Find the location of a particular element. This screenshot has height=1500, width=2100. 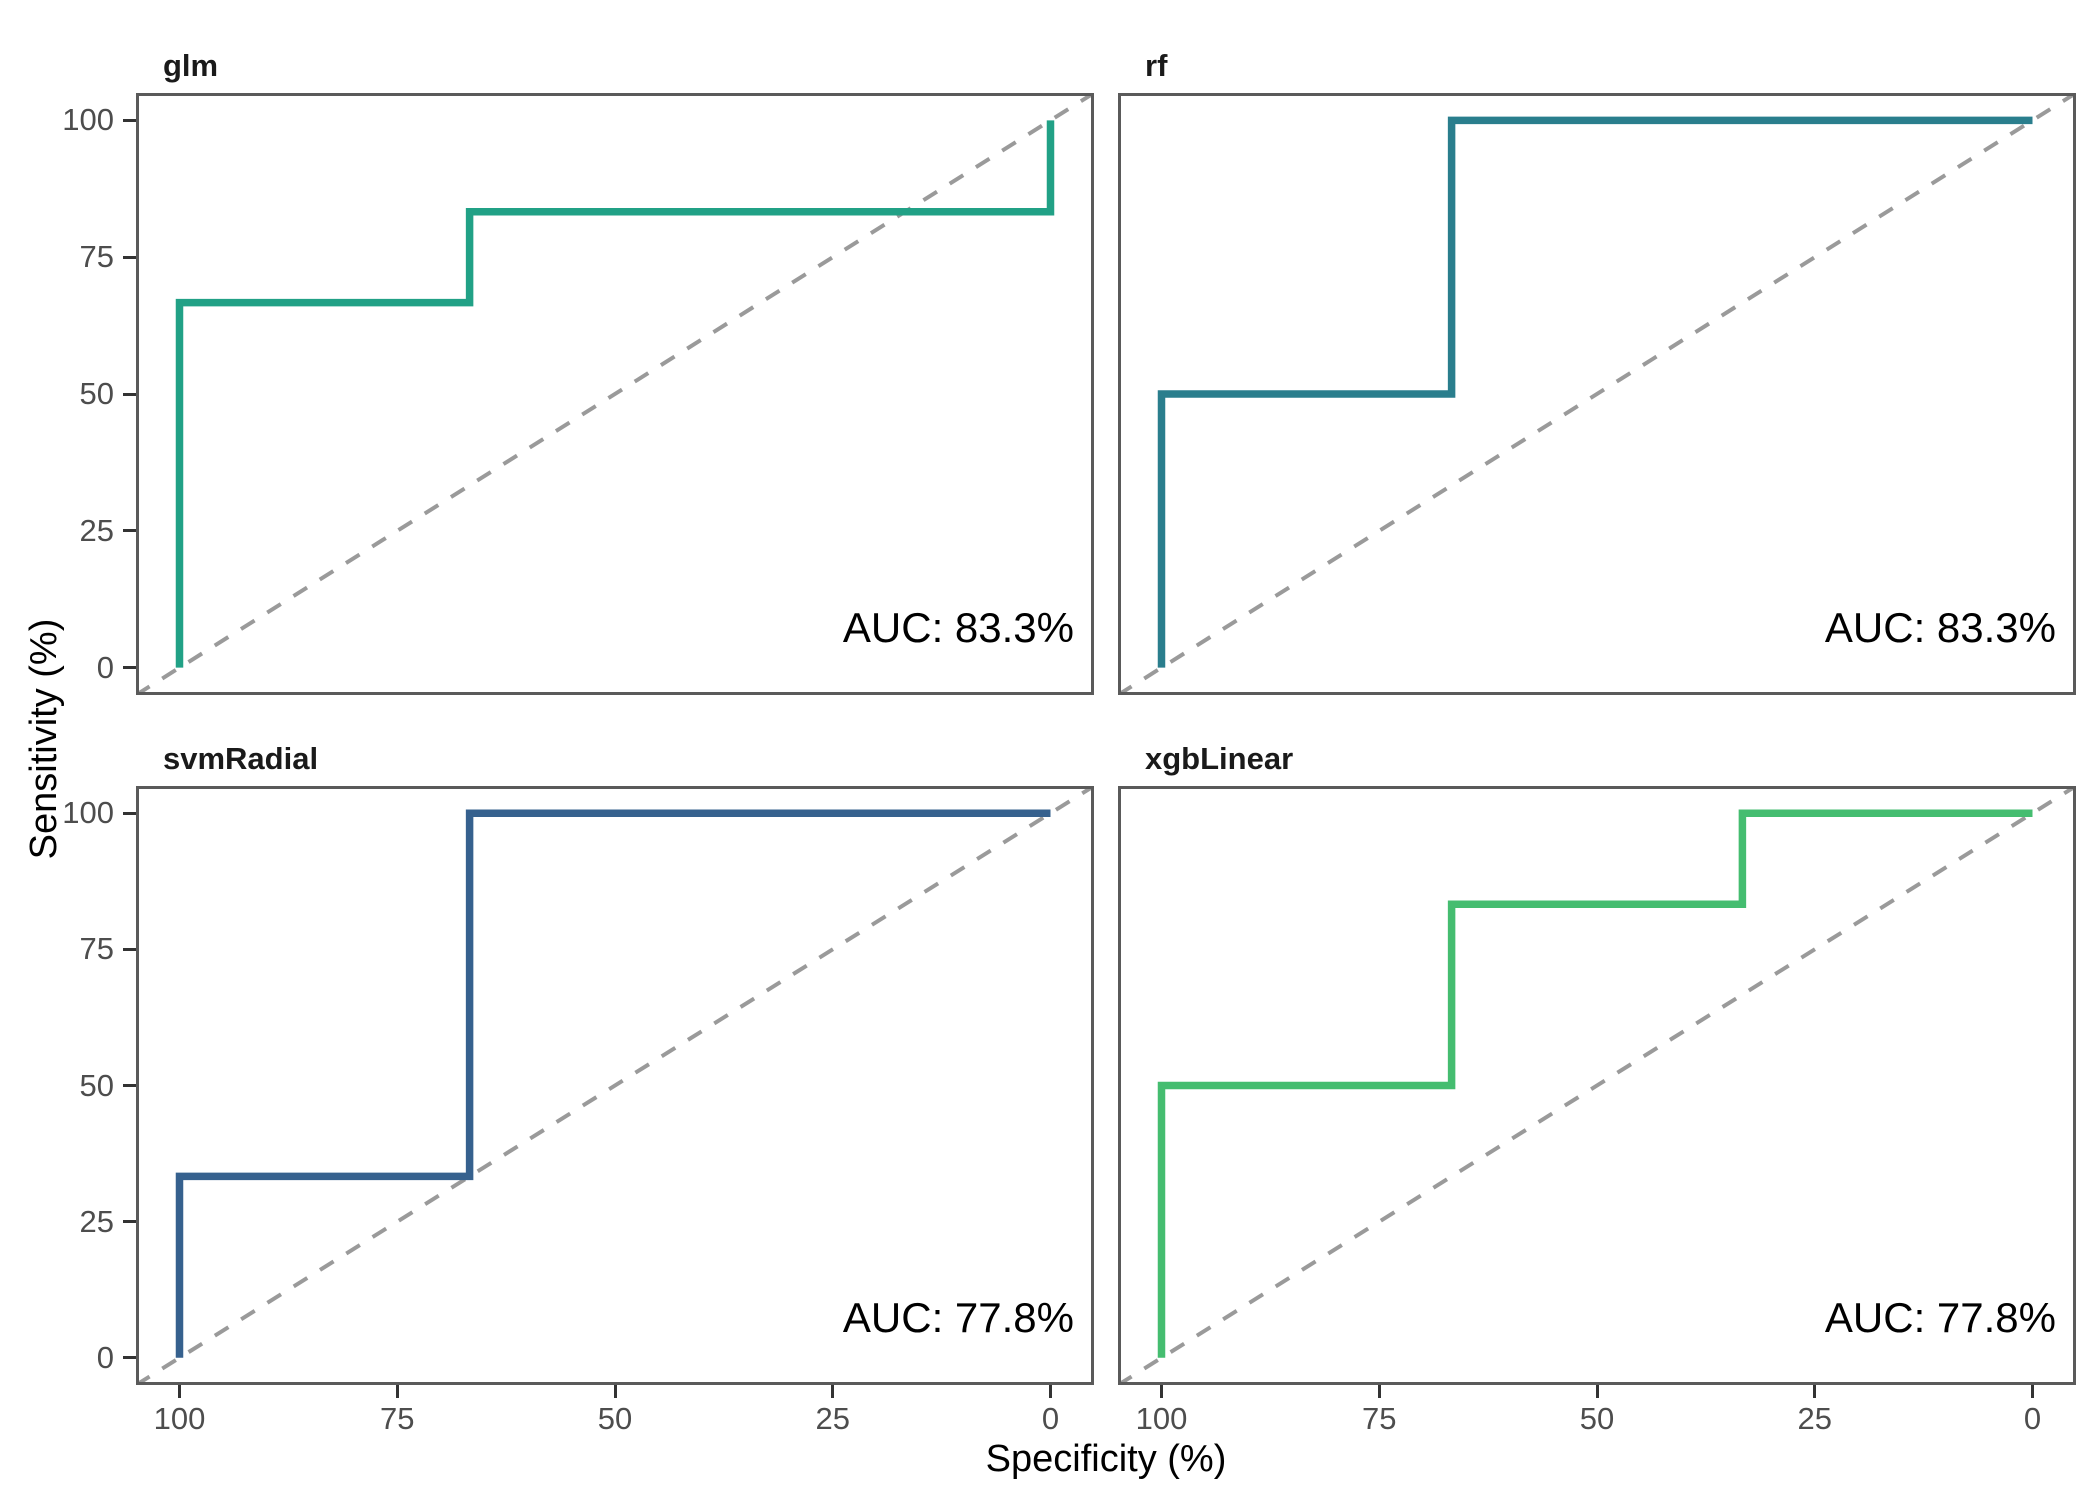

panel-title-xgbLinear: xgbLinear is located at coordinates (1219, 758).